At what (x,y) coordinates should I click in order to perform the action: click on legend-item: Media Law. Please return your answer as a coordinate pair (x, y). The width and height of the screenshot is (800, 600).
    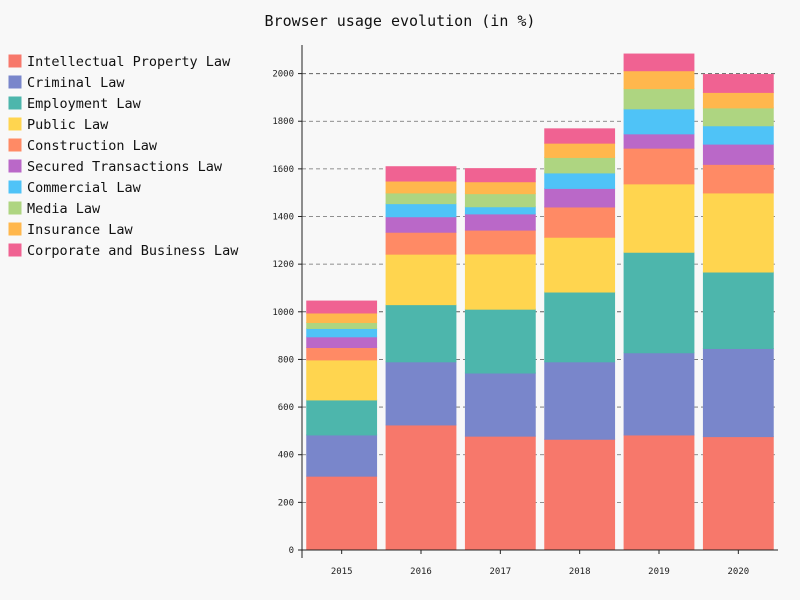
    Looking at the image, I should click on (54, 209).